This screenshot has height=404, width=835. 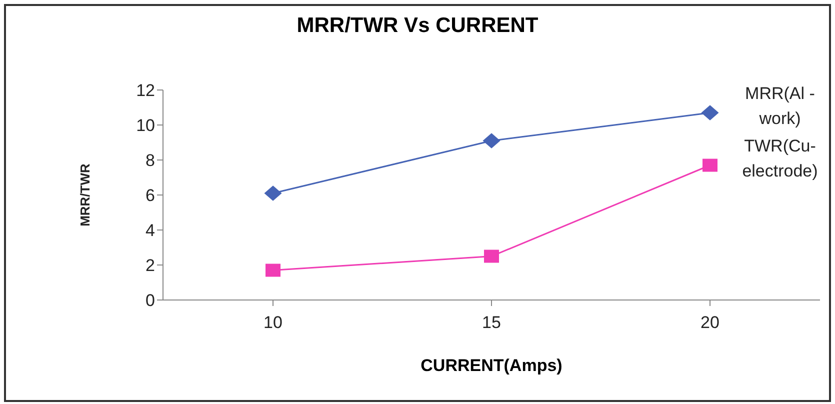 What do you see at coordinates (150, 266) in the screenshot?
I see `y-tick-label: 2` at bounding box center [150, 266].